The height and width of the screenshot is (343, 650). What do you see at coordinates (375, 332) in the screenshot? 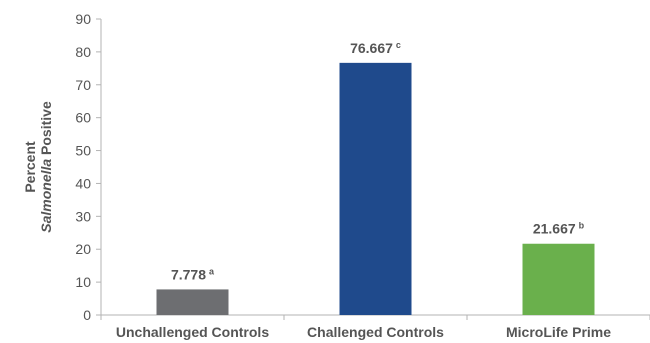
I see `category-label: Challenged Controls` at bounding box center [375, 332].